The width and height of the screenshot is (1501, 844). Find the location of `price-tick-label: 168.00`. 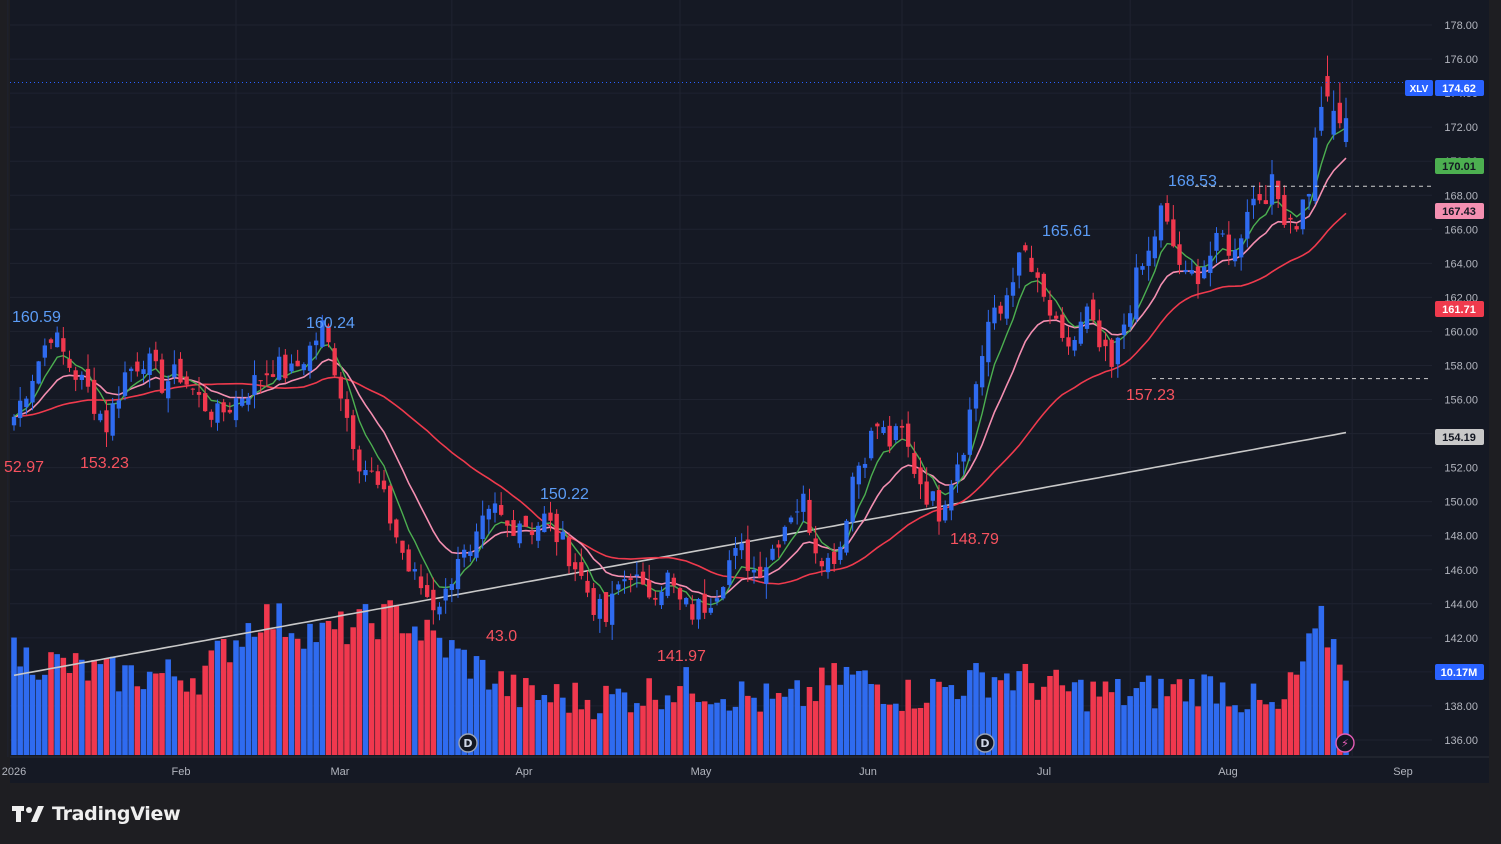

price-tick-label: 168.00 is located at coordinates (1461, 196).